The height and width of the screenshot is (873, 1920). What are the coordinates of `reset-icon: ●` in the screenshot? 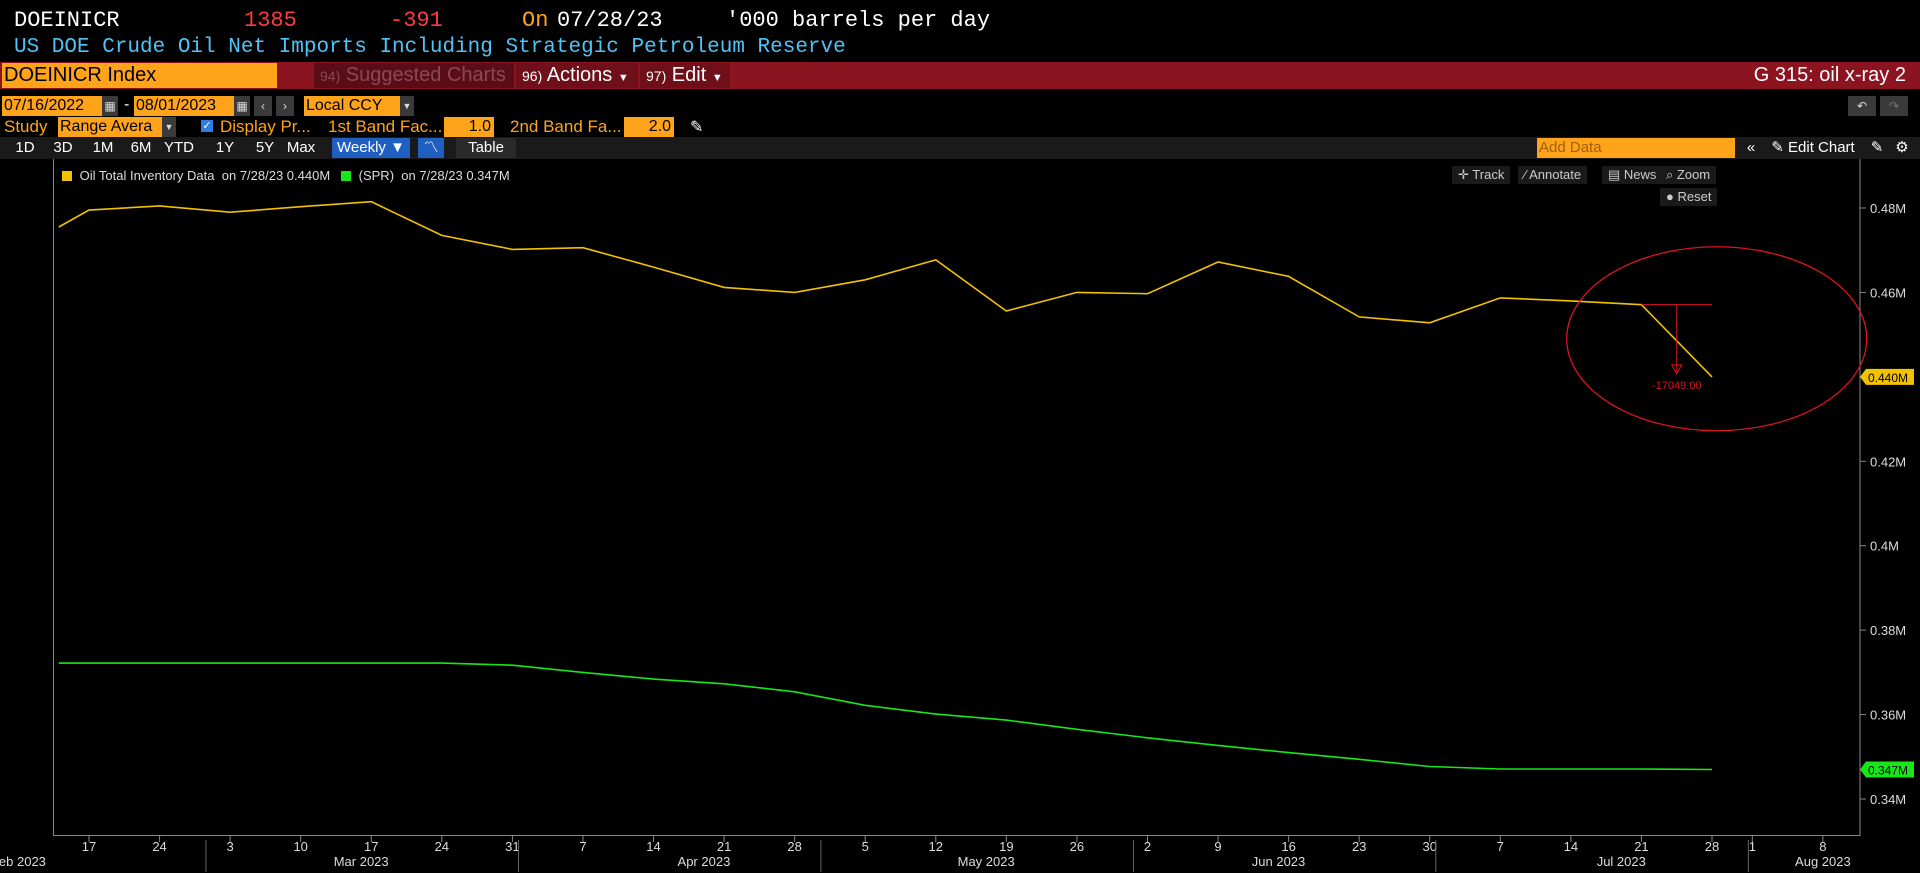 It's located at (1670, 196).